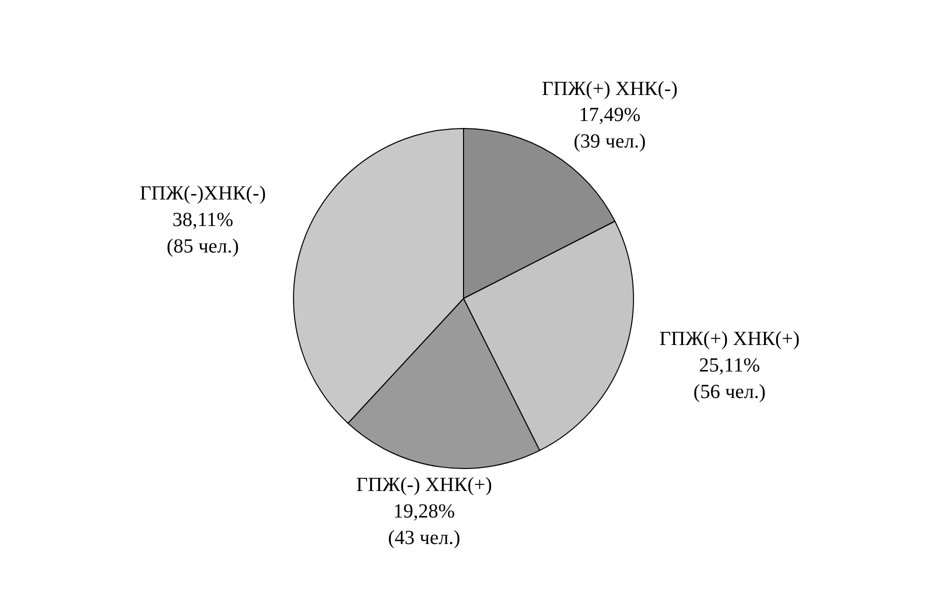 The height and width of the screenshot is (596, 926). Describe the element at coordinates (729, 339) in the screenshot. I see `slice-label: ГПЖ(+) ХНК(+)` at that location.